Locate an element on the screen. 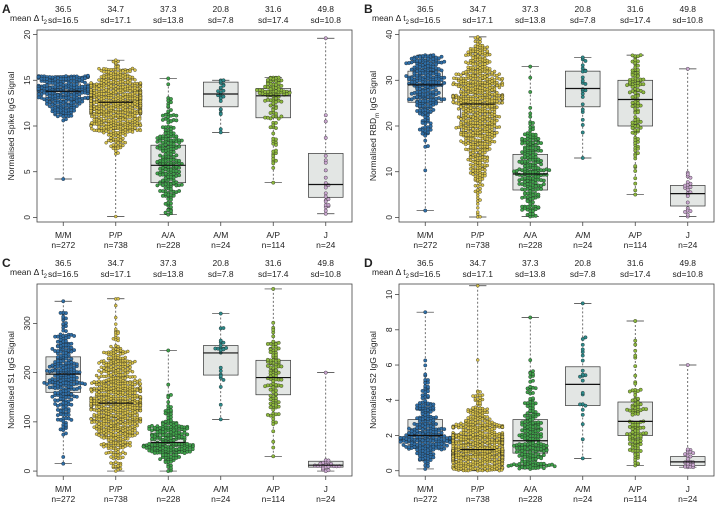 The height and width of the screenshot is (505, 719). mean-header-label: mean Δ t2 is located at coordinates (391, 19).